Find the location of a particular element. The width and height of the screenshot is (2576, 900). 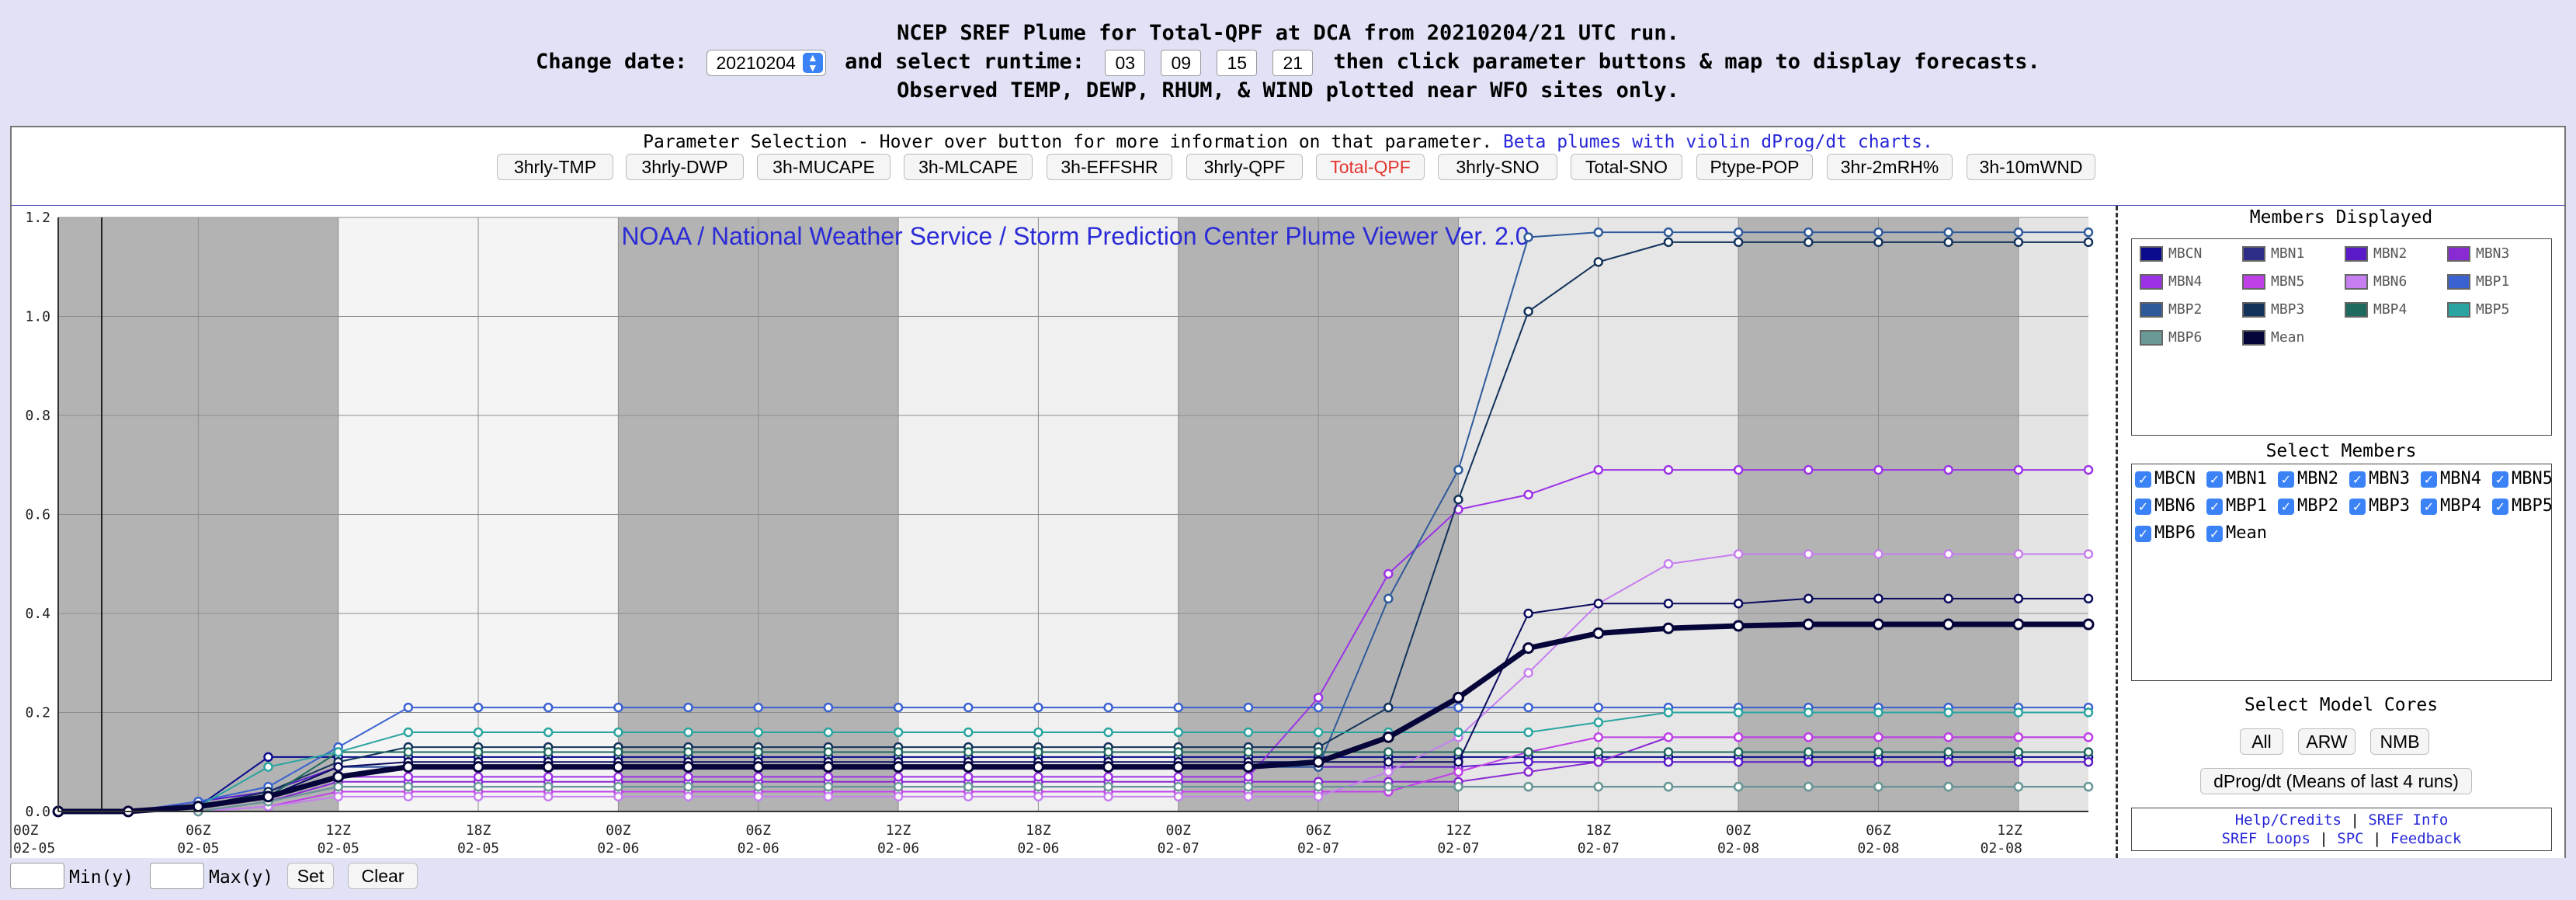

feedback-link: Feedback is located at coordinates (2426, 838).